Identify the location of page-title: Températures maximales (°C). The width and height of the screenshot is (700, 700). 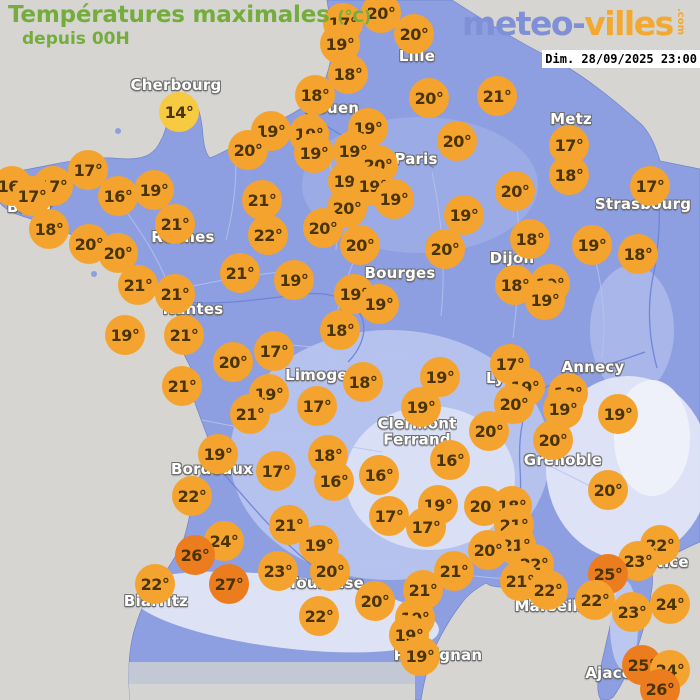
(189, 15).